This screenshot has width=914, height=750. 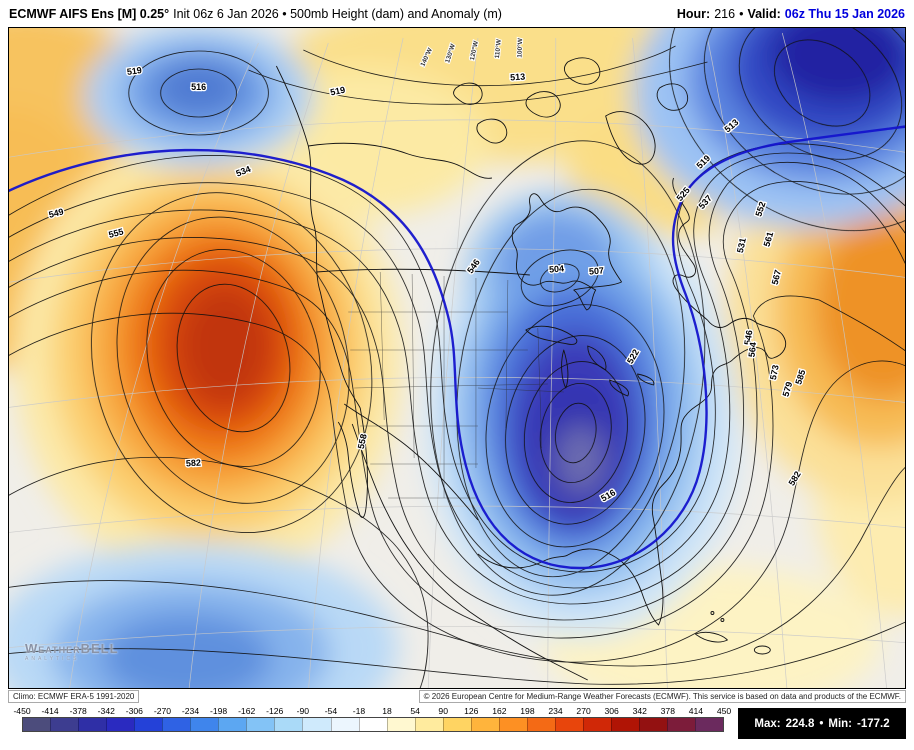 I want to click on colorbar-tick-label: -54, so click(x=331, y=711).